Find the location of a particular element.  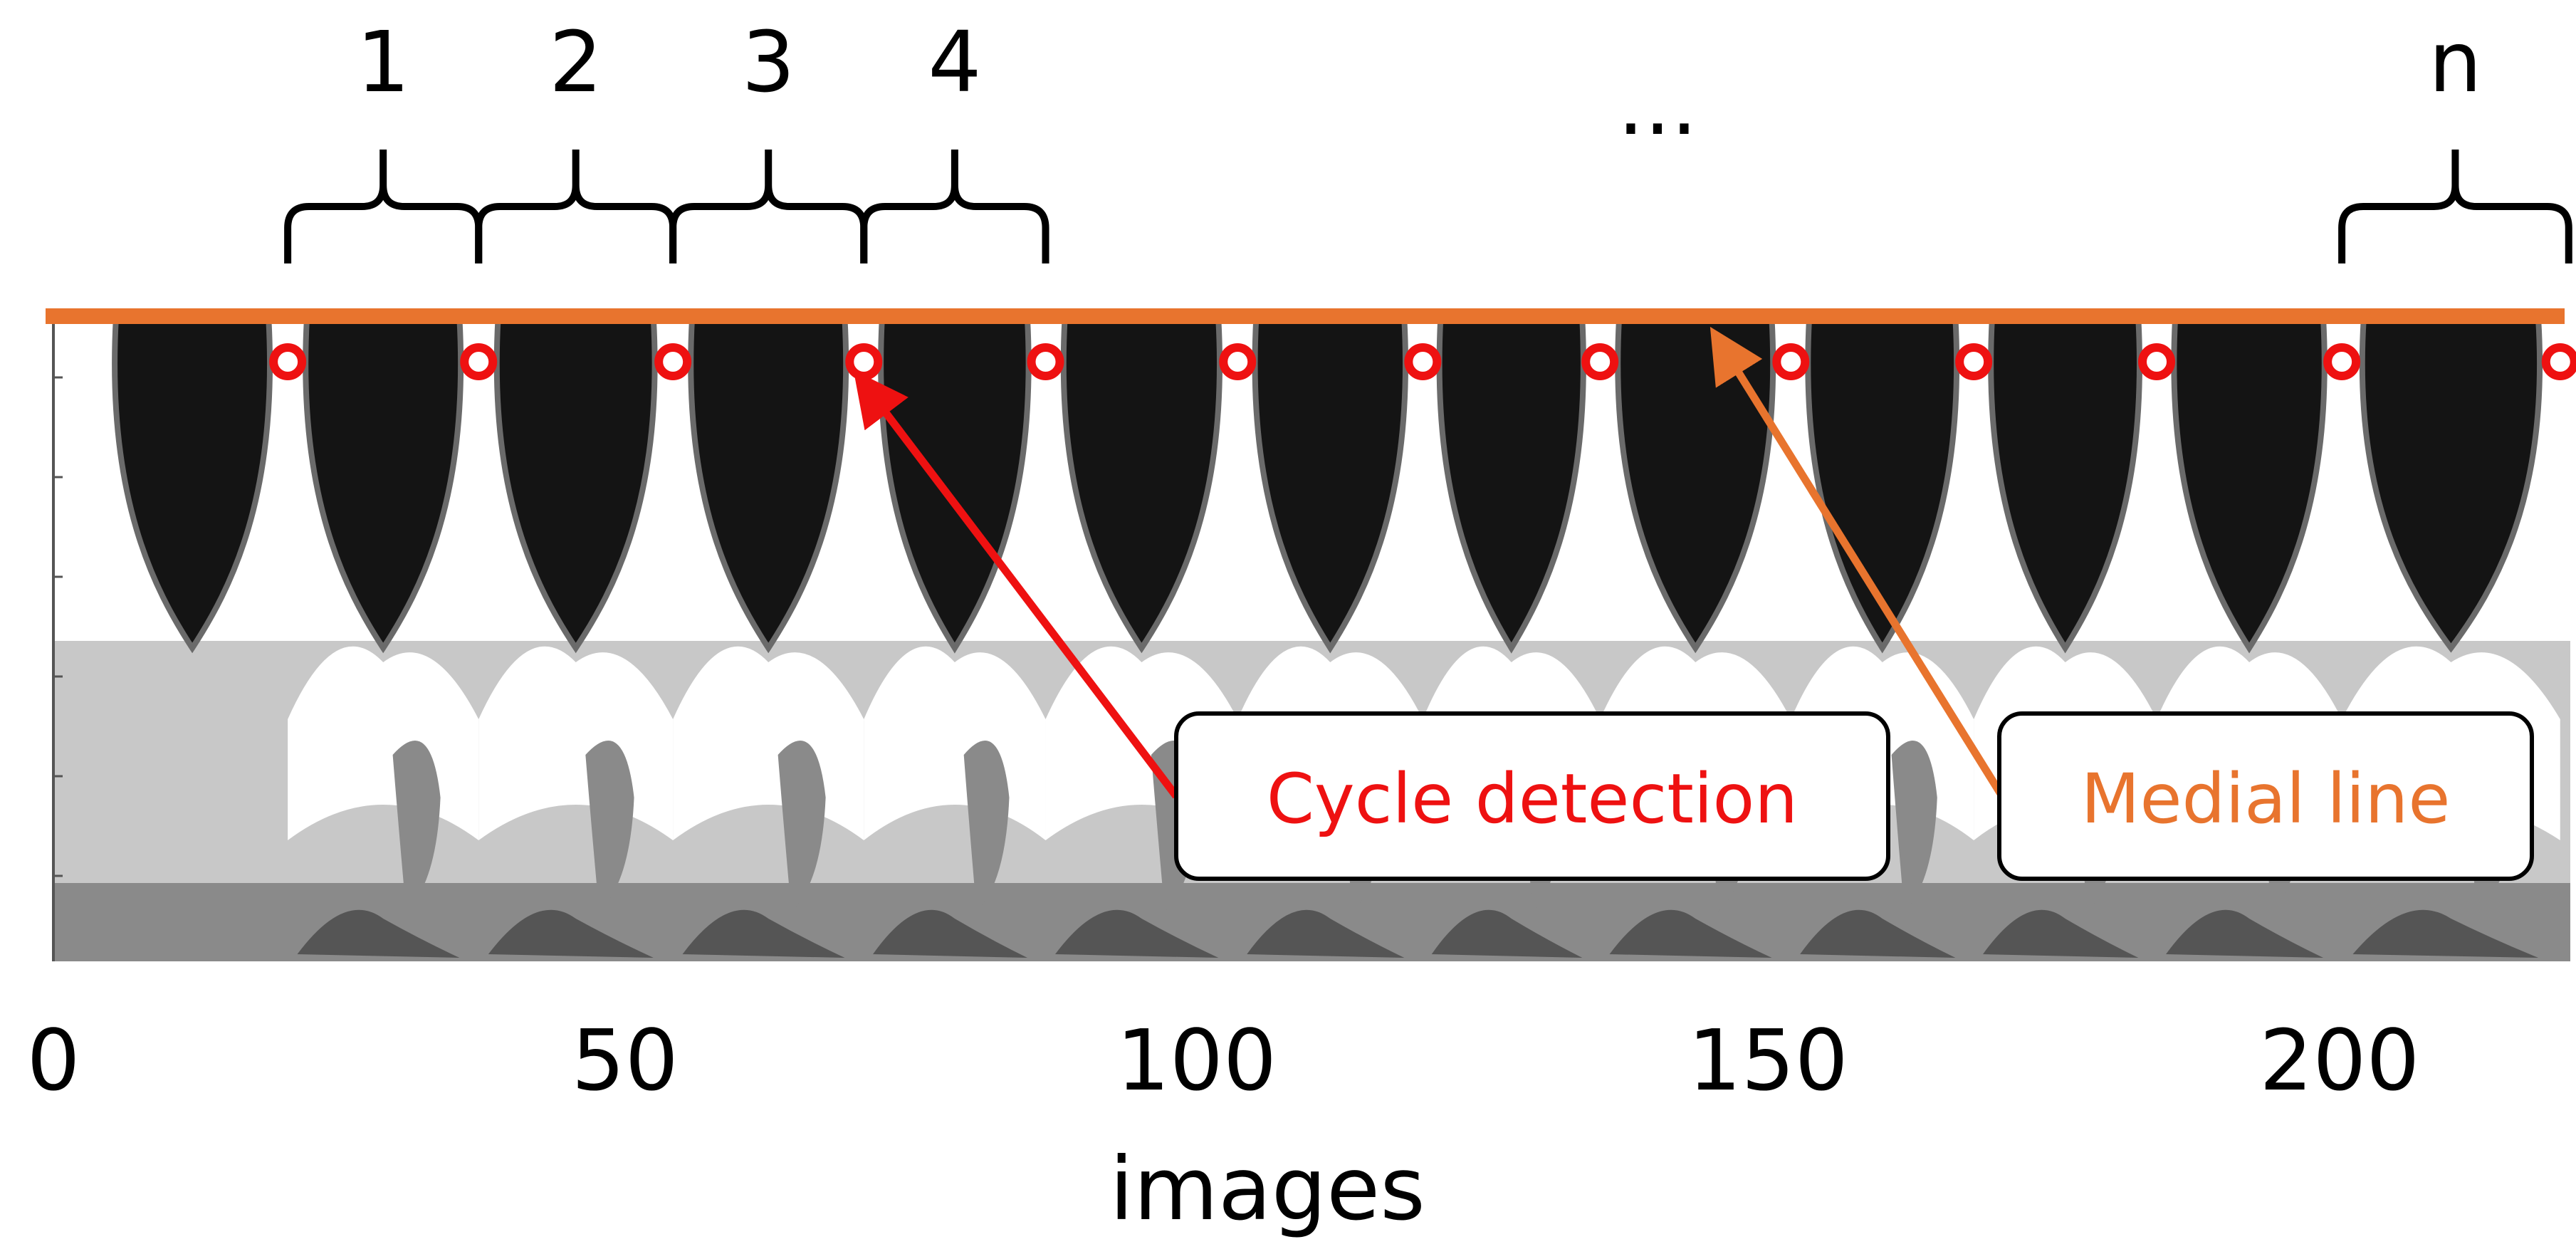

medial-line-callout-text: Medial line is located at coordinates (2266, 799).